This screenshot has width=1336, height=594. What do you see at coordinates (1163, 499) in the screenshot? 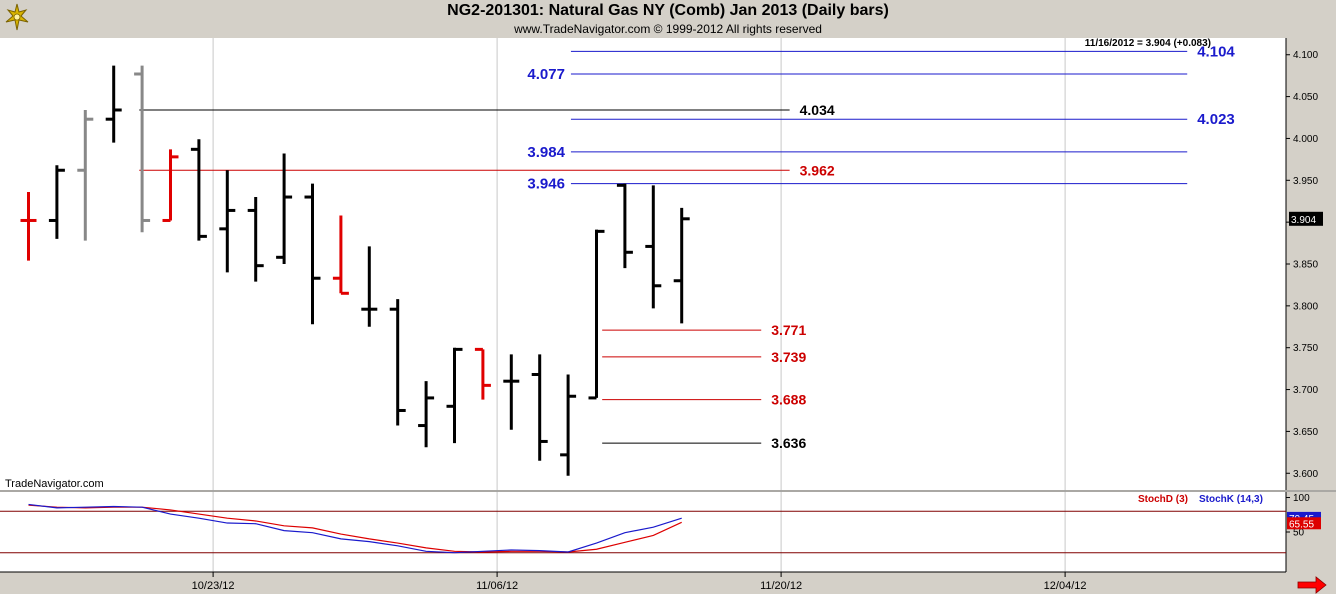
I see `stoch-d-legend: StochD (3)` at bounding box center [1163, 499].